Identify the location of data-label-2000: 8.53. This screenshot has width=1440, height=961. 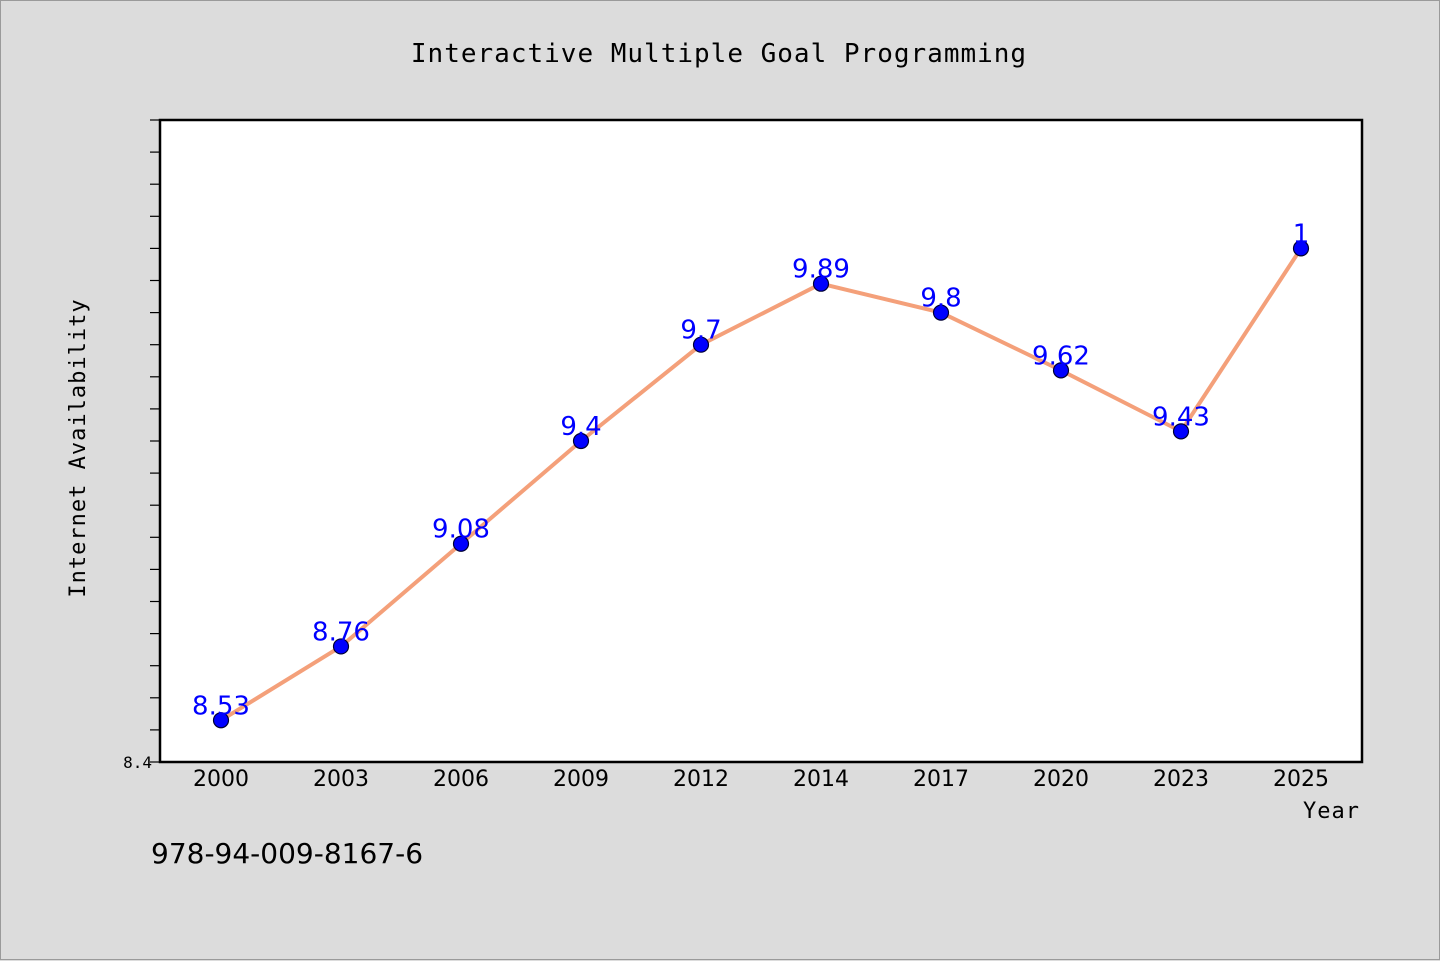
(221, 706).